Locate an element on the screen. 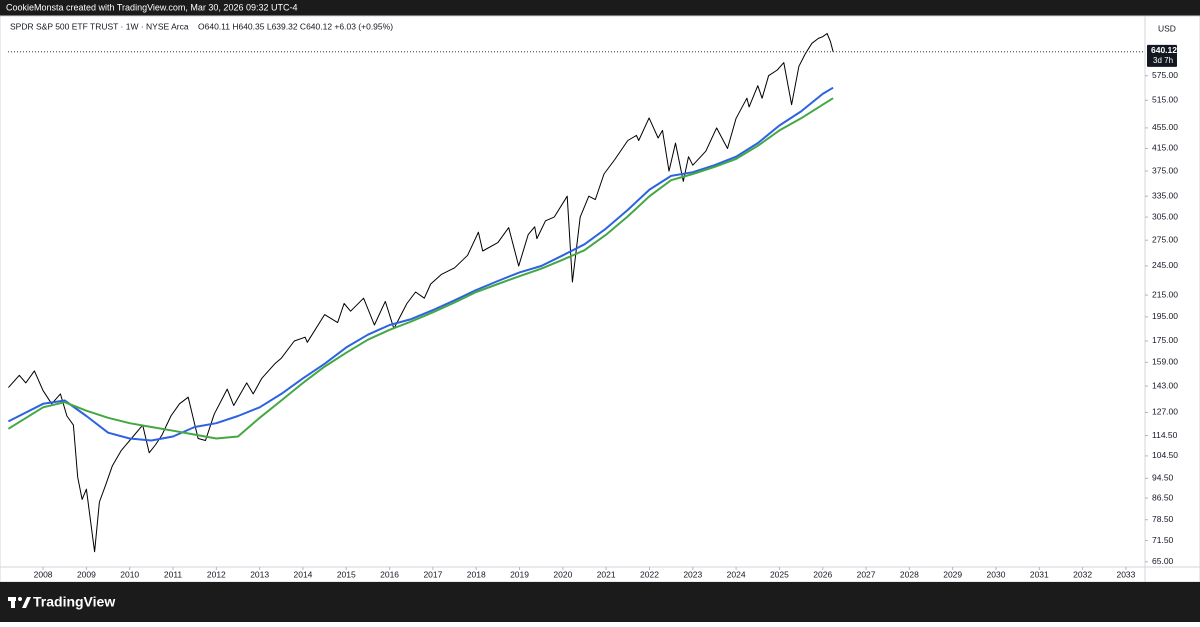  y-tick-label: 114.50 is located at coordinates (1165, 435).